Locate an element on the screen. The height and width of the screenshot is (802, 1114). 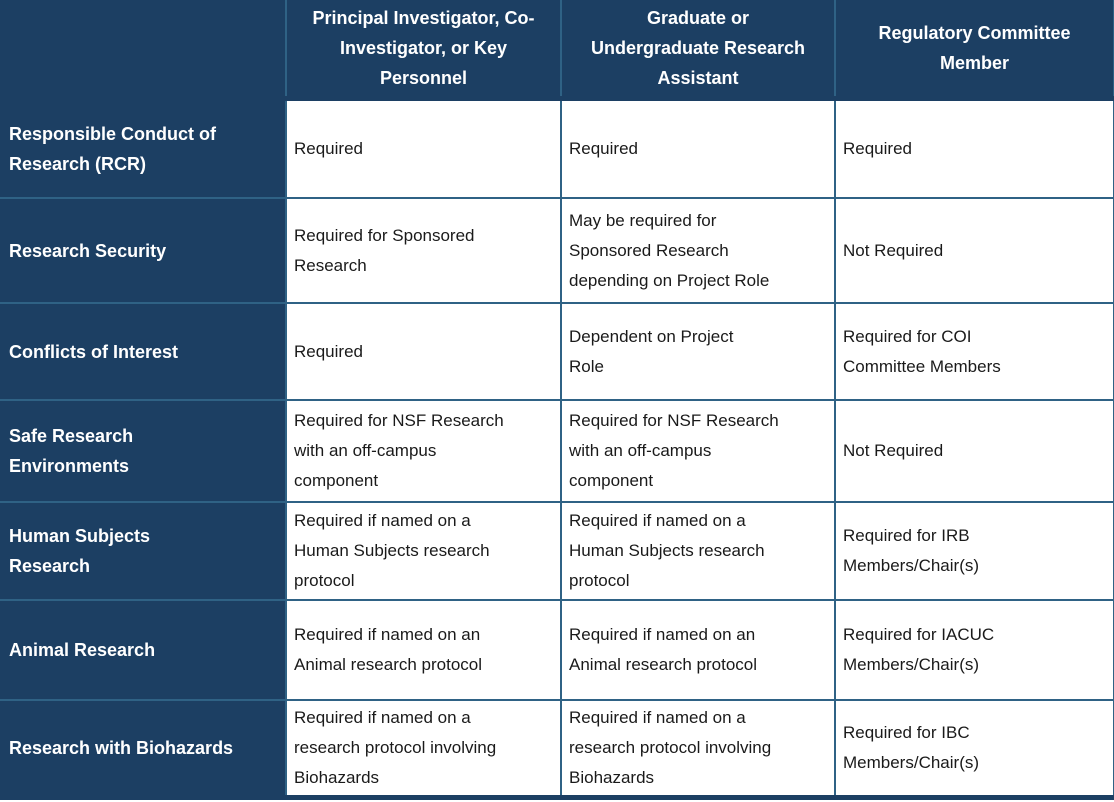
row-header-conflicts-of-interest: Conflicts of Interest is located at coordinates (143, 351).